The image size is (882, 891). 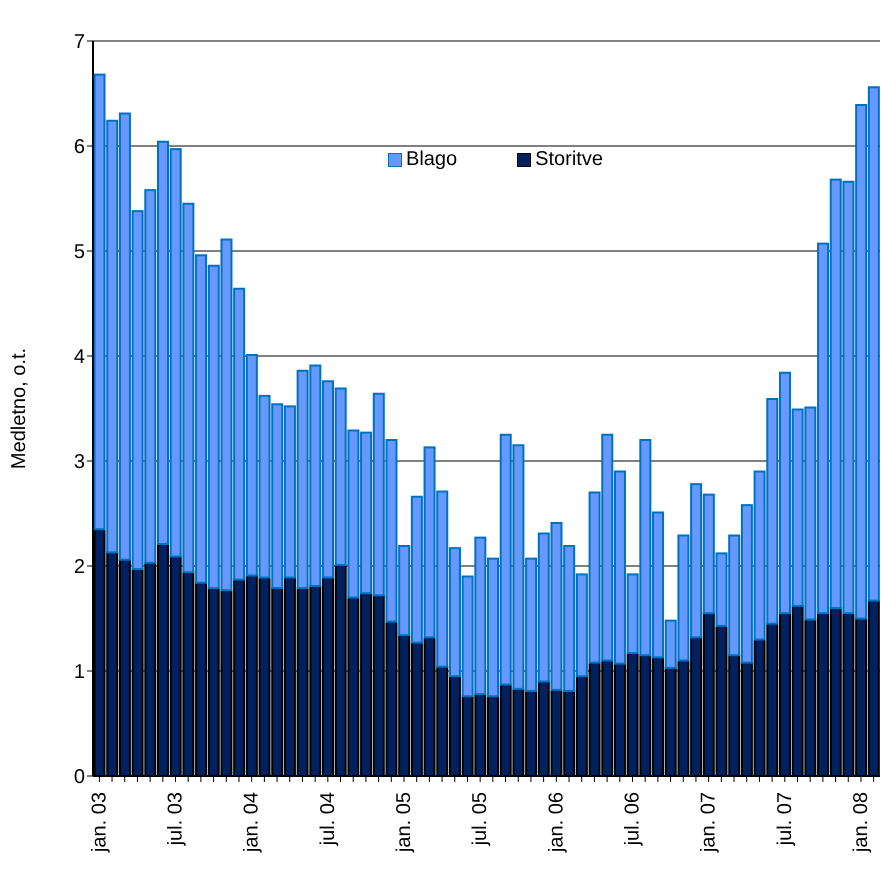 I want to click on y-tick-label: 3, so click(x=79, y=462).